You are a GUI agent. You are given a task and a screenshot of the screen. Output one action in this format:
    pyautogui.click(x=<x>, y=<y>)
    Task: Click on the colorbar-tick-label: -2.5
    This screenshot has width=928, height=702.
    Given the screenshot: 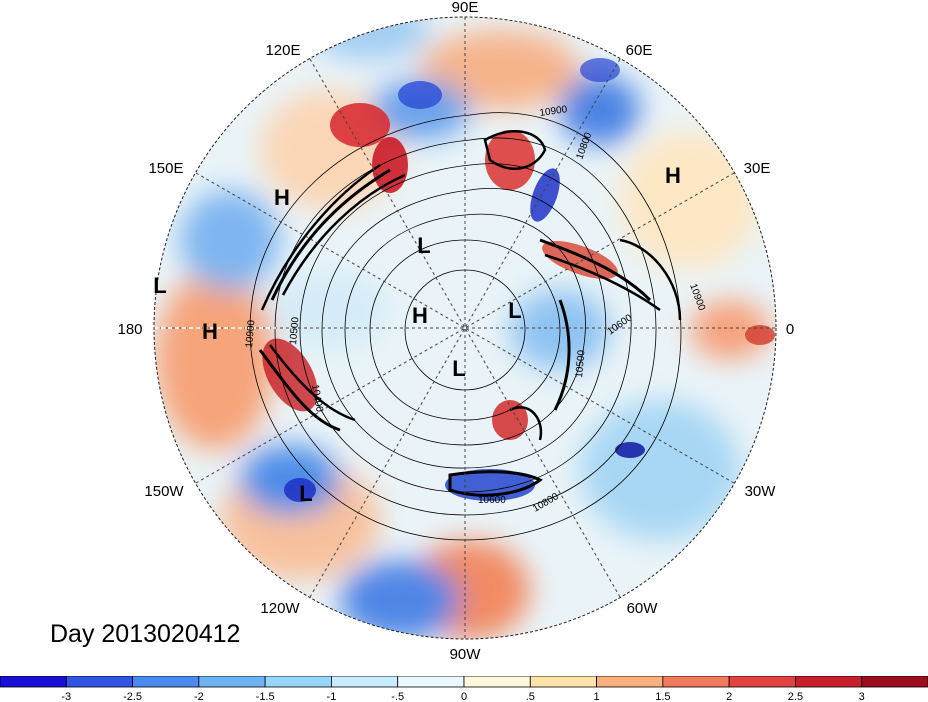 What is the action you would take?
    pyautogui.click(x=132, y=696)
    